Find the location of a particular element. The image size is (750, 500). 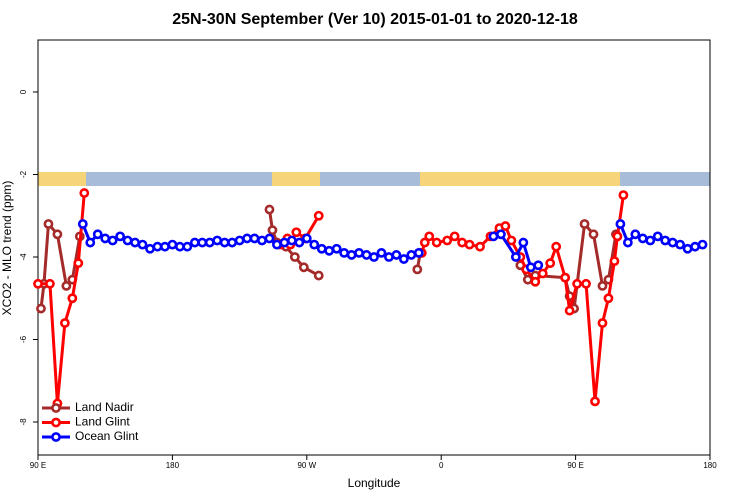

y-tick-label: 0 is located at coordinates (23, 91).